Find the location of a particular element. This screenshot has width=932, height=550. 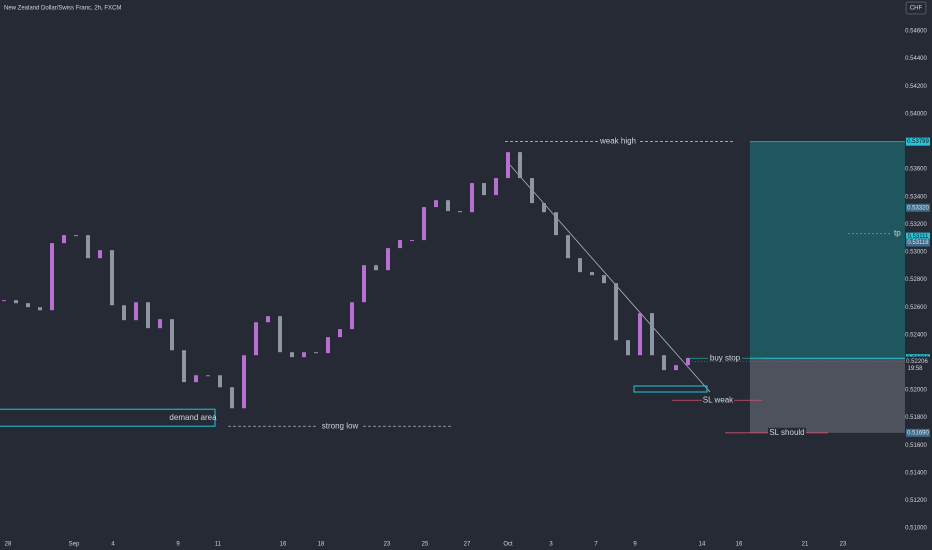

strong-low-label: strong low is located at coordinates (340, 425).